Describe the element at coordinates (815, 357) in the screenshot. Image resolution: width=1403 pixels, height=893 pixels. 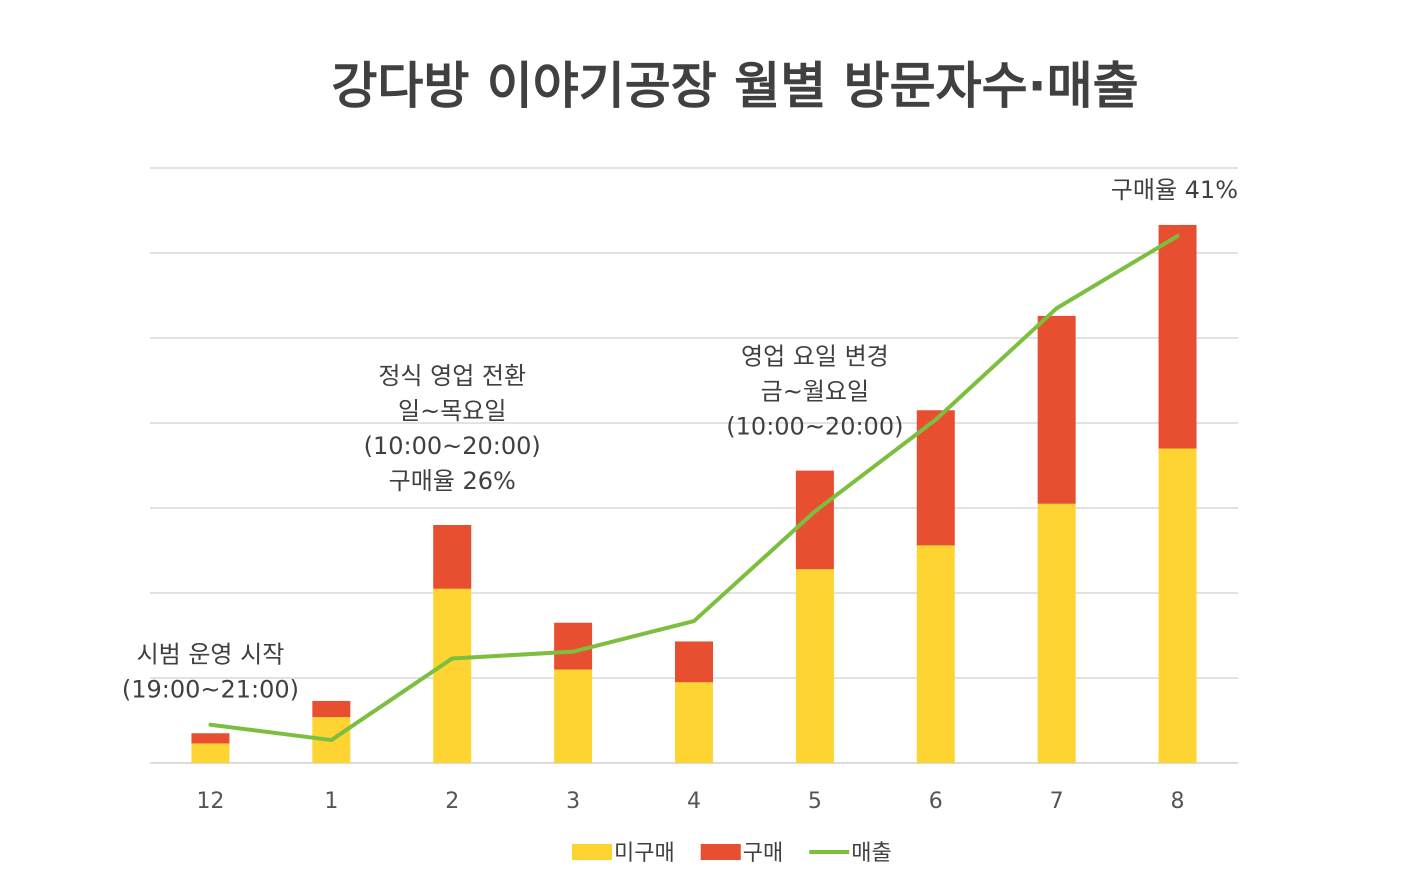
I see `annotation-line: 영업 요일 변경` at that location.